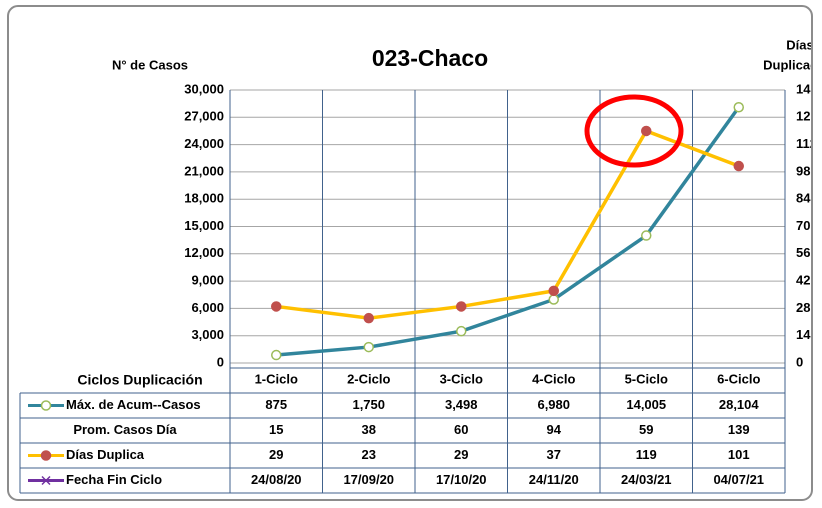 The width and height of the screenshot is (822, 508). What do you see at coordinates (554, 479) in the screenshot?
I see `table-cell: 24/11/20` at bounding box center [554, 479].